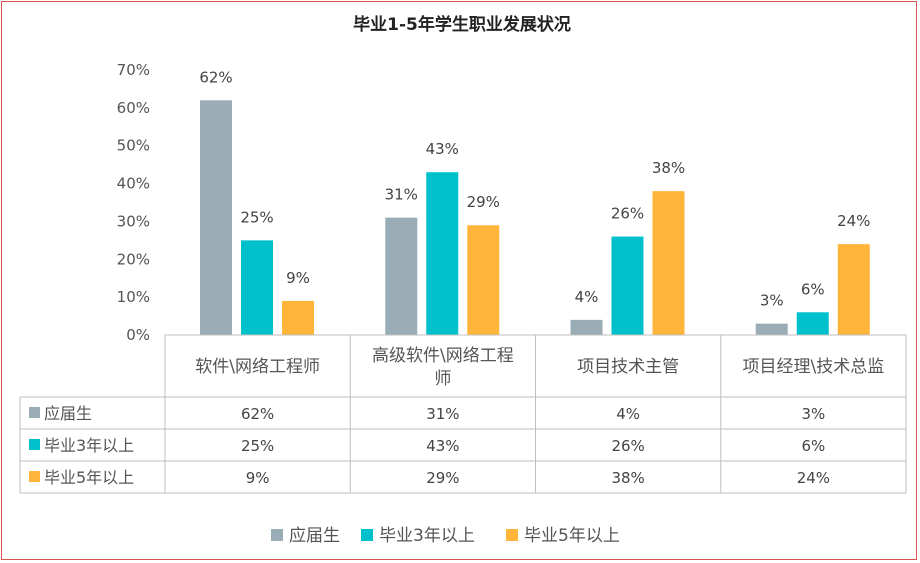 Image resolution: width=920 pixels, height=563 pixels. Describe the element at coordinates (89, 477) in the screenshot. I see `table-row-label: 毕业5年以上` at that location.